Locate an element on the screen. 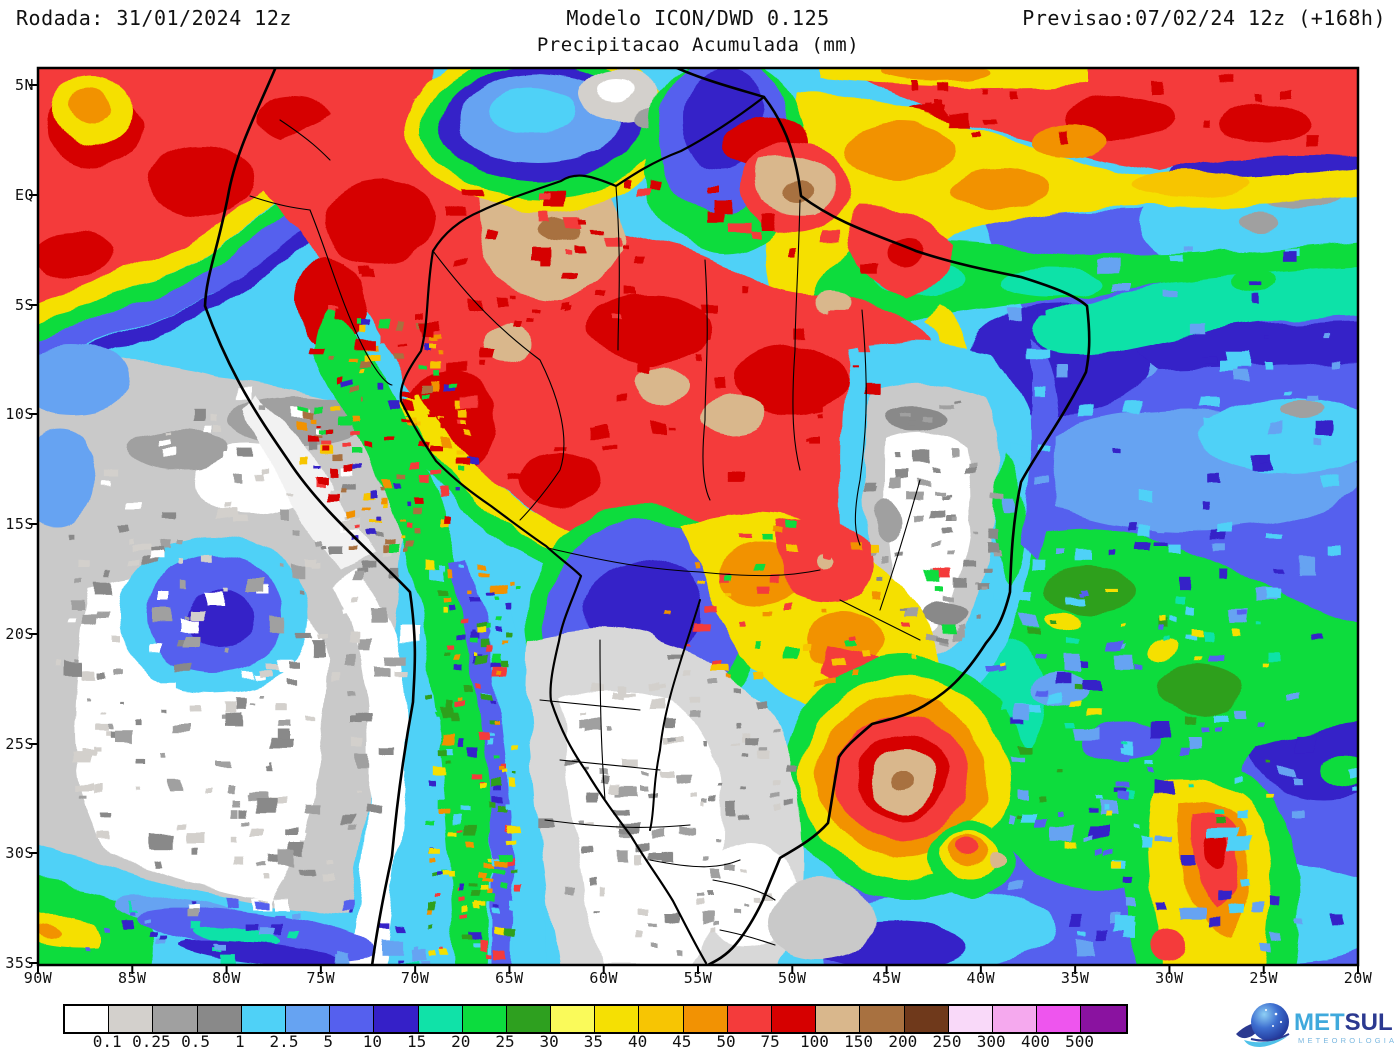 This screenshot has width=1400, height=1052. logo-subtitle: METEOROLOGIA is located at coordinates (1347, 1040).